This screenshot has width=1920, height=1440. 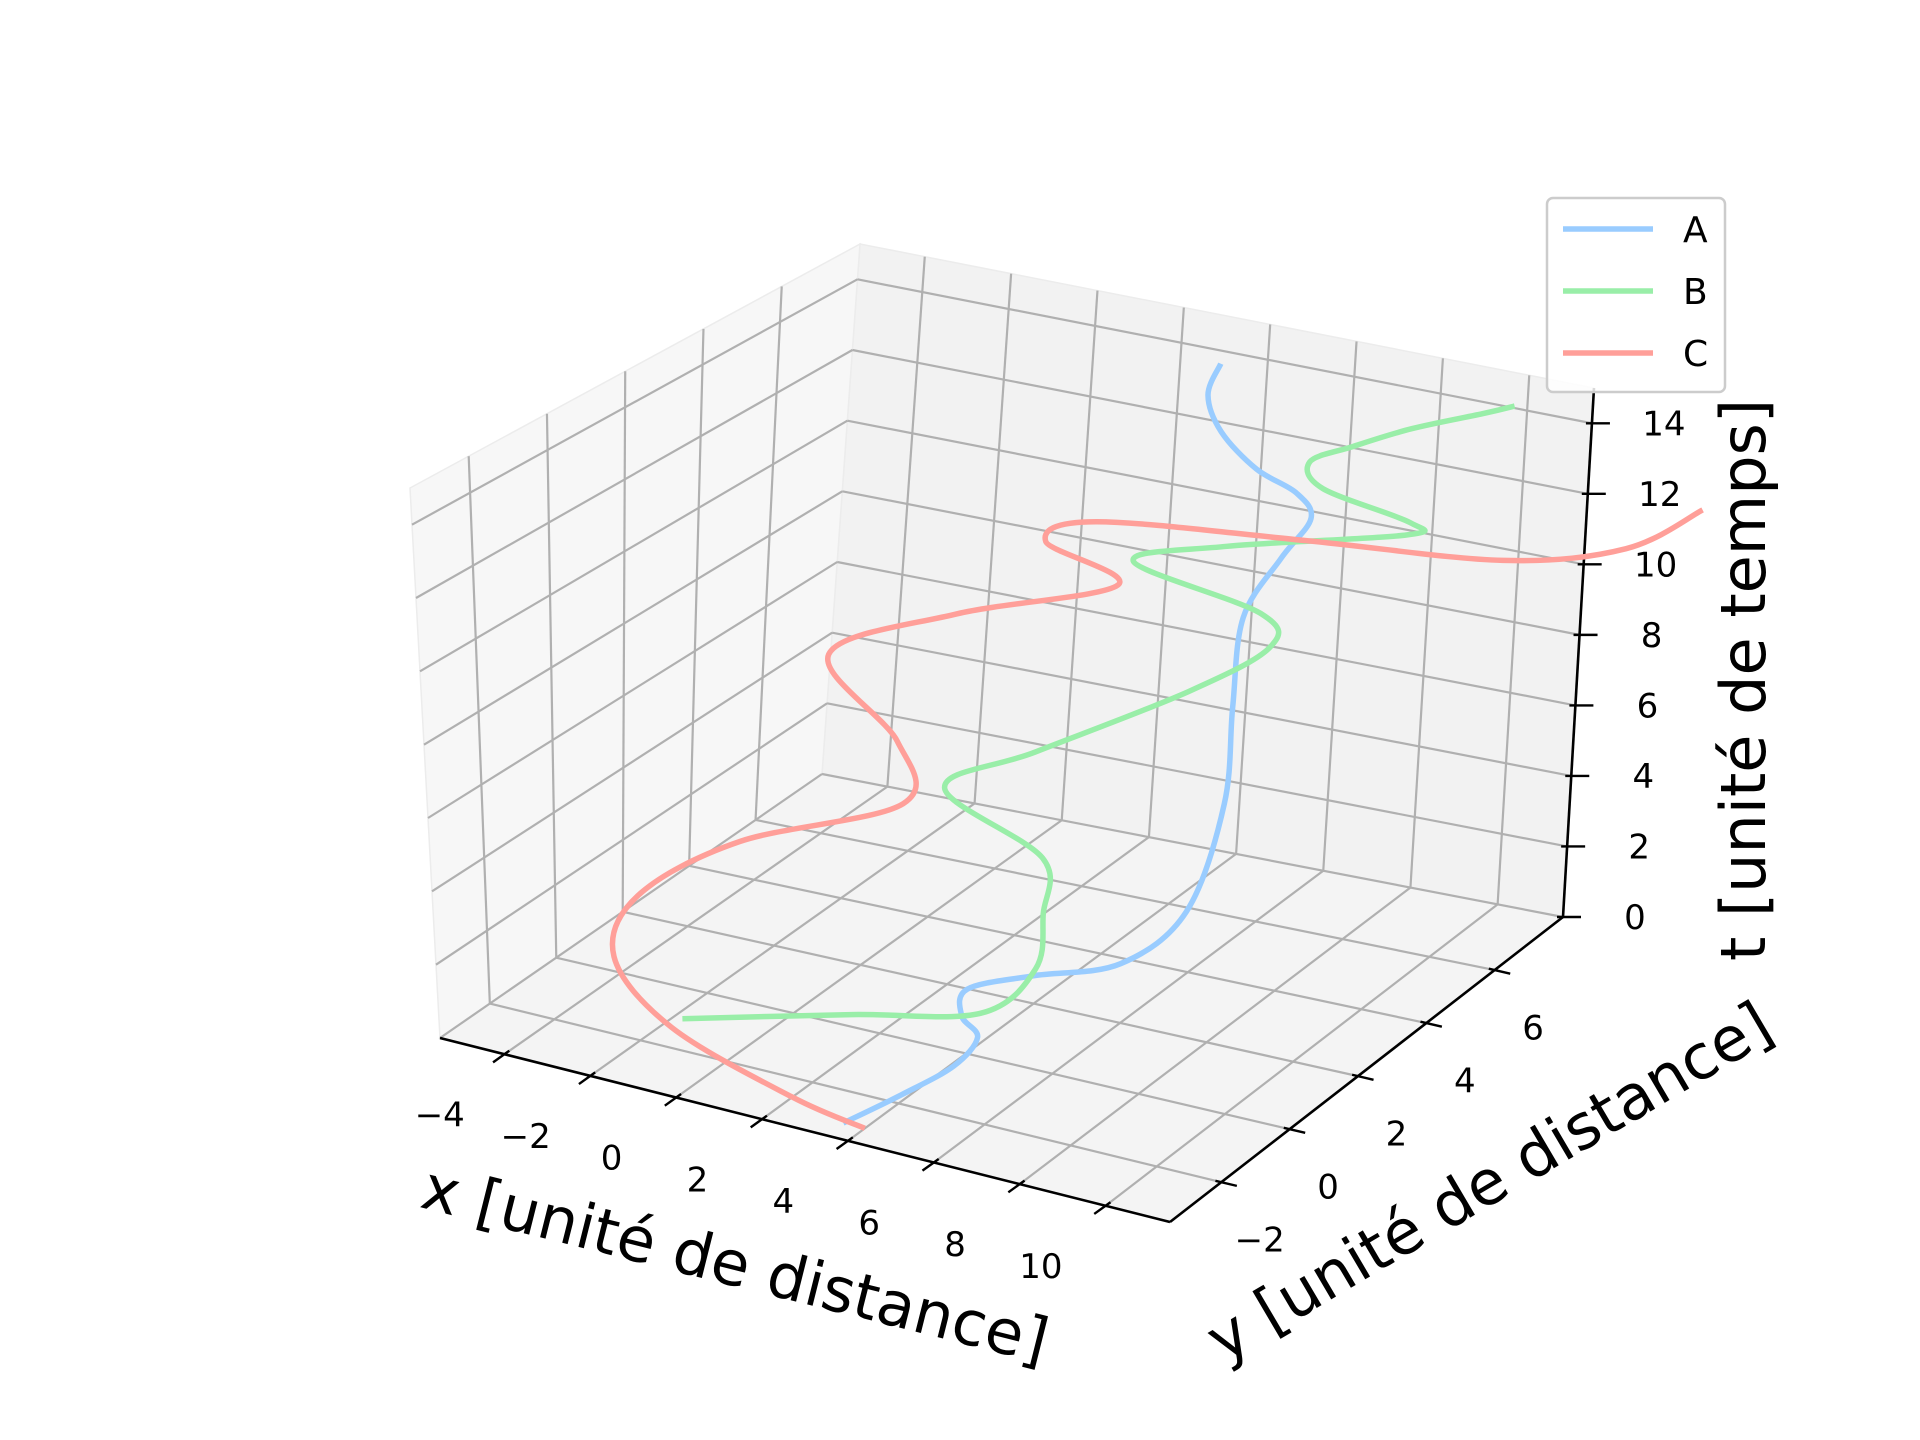 I want to click on y-tick-label: 6, so click(x=1533, y=1028).